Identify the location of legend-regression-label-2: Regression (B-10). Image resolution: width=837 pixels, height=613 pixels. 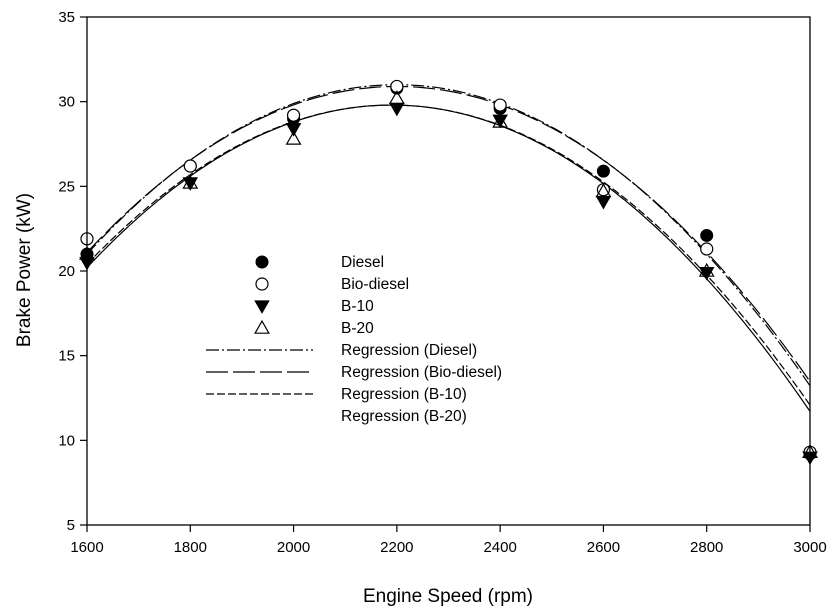
(404, 394).